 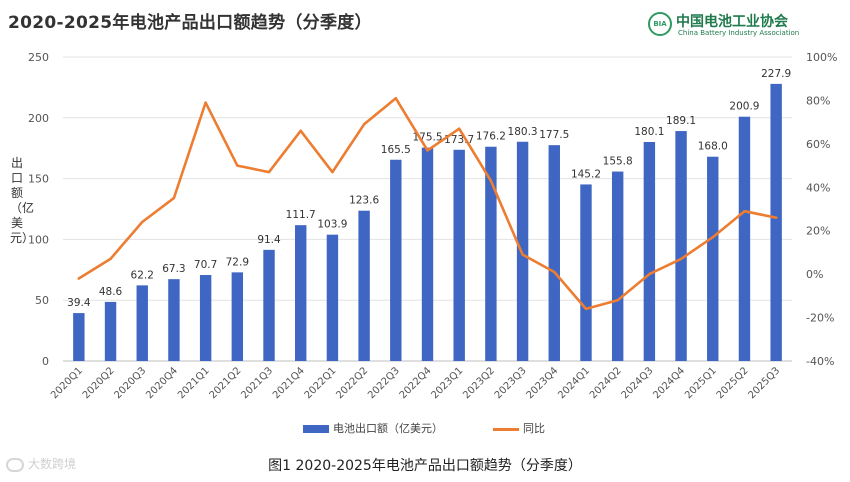 What do you see at coordinates (818, 144) in the screenshot?
I see `y-right-tick-label: 60%` at bounding box center [818, 144].